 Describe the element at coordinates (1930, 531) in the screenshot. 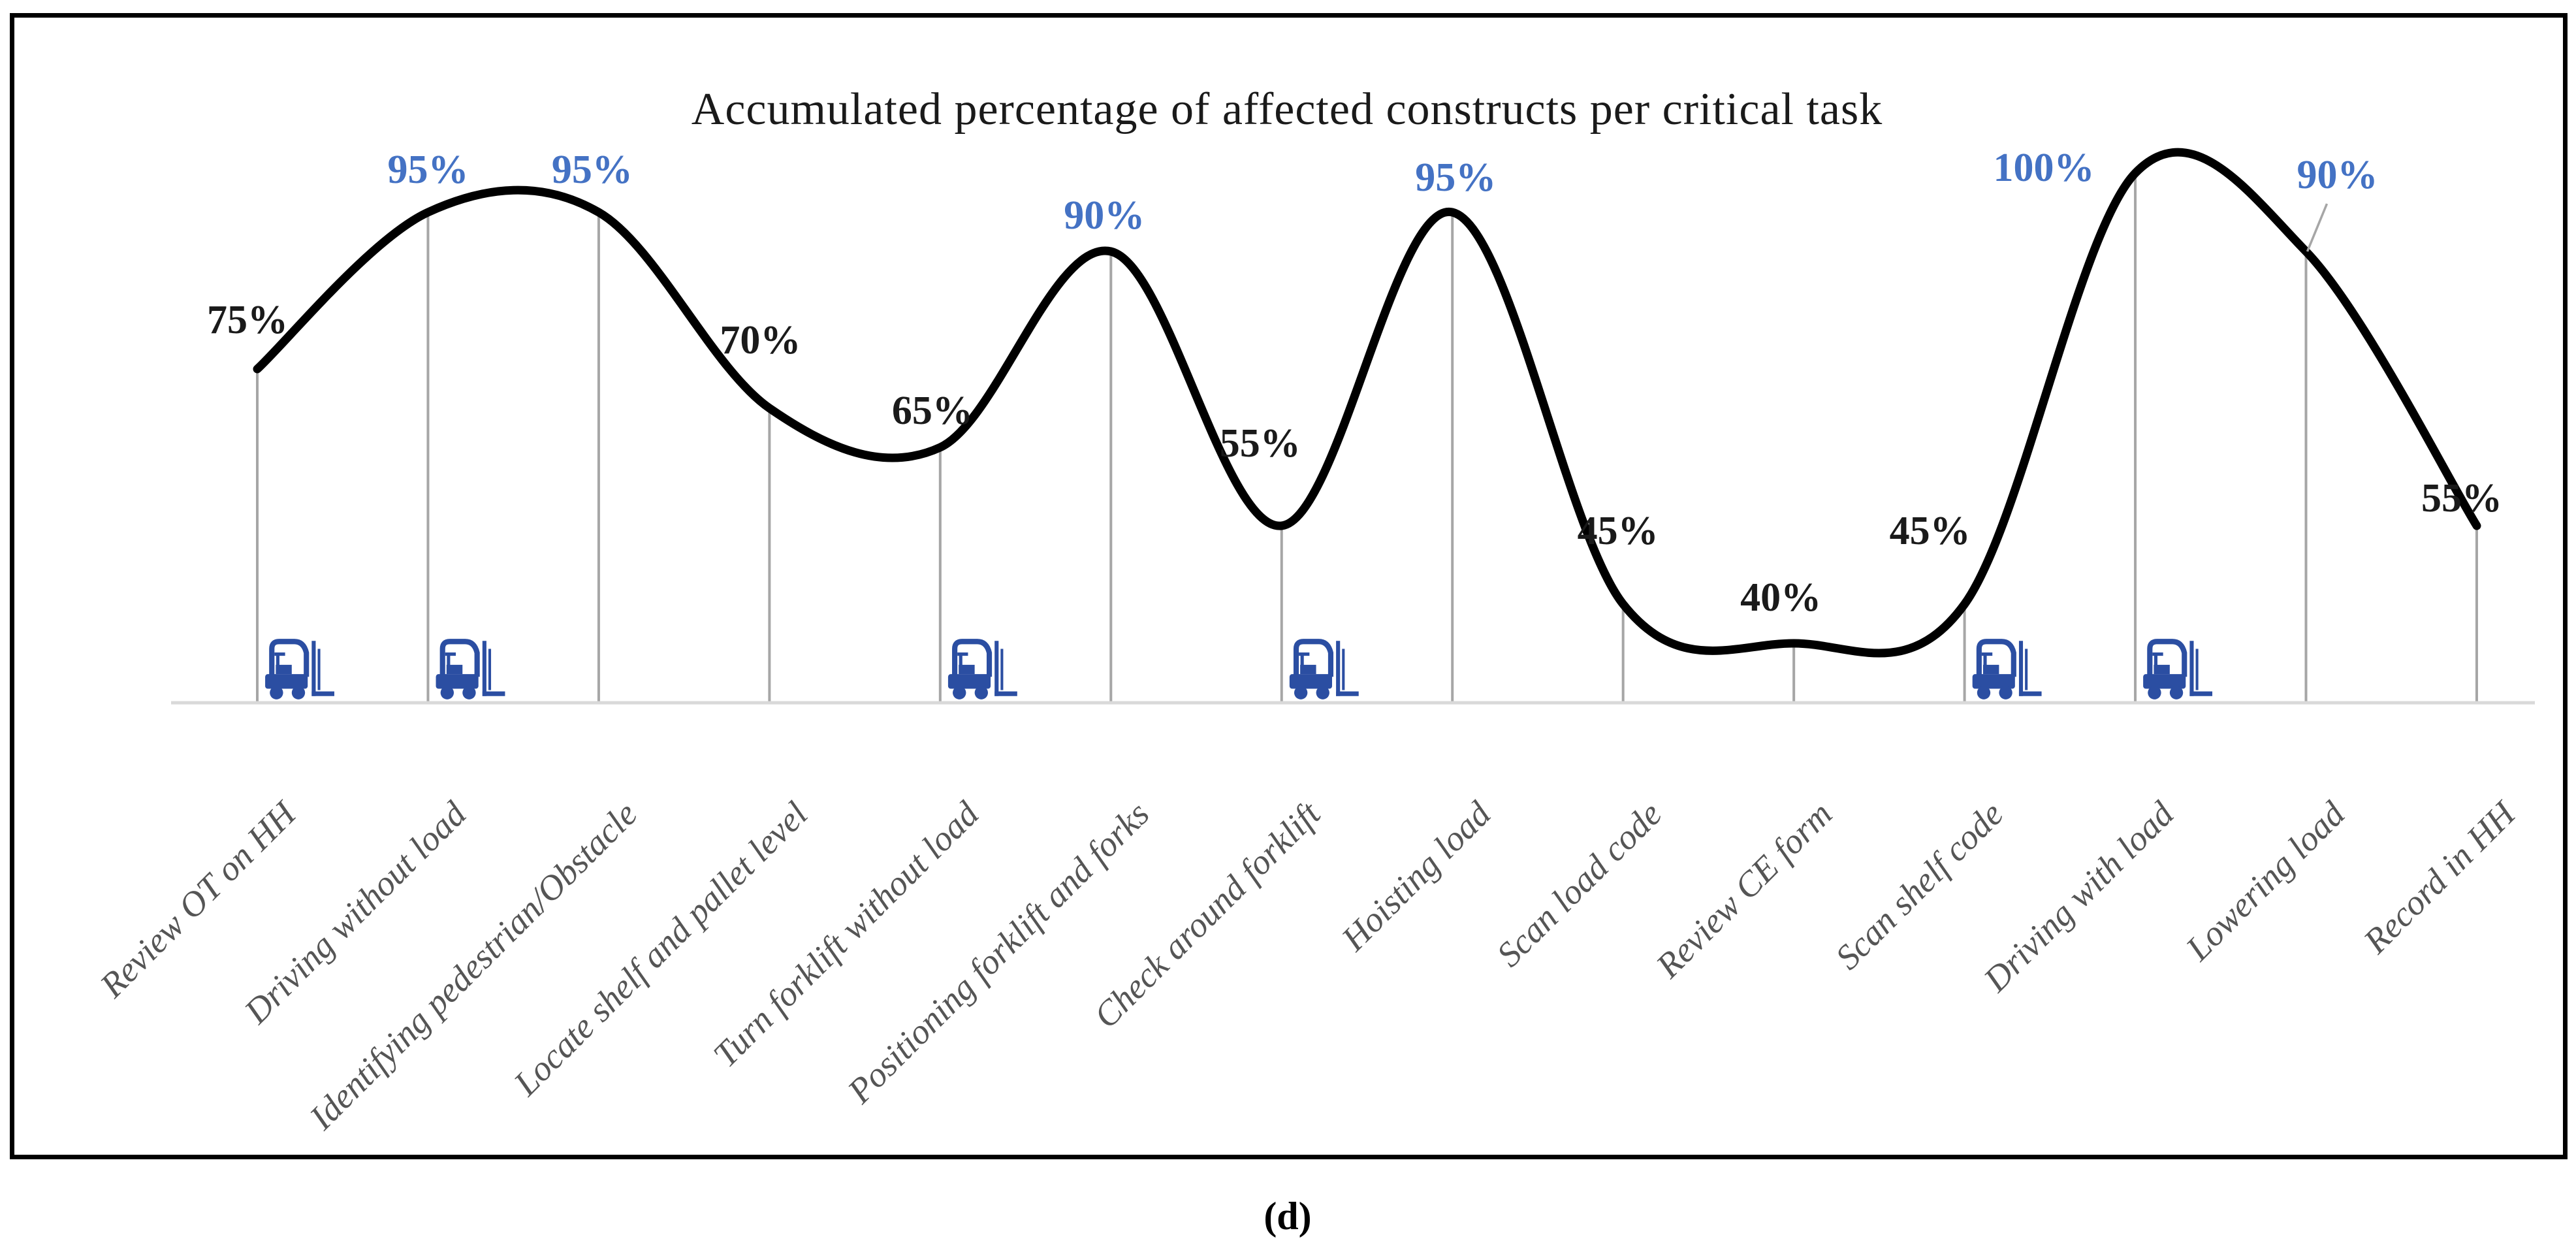

I see `data-label-10: 45%` at that location.